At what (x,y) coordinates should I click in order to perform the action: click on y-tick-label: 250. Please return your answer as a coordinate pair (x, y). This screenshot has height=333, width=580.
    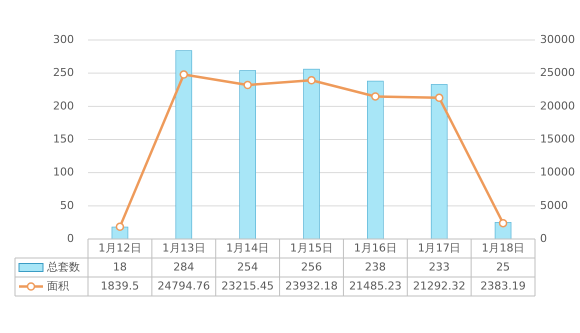
    Looking at the image, I should click on (63, 73).